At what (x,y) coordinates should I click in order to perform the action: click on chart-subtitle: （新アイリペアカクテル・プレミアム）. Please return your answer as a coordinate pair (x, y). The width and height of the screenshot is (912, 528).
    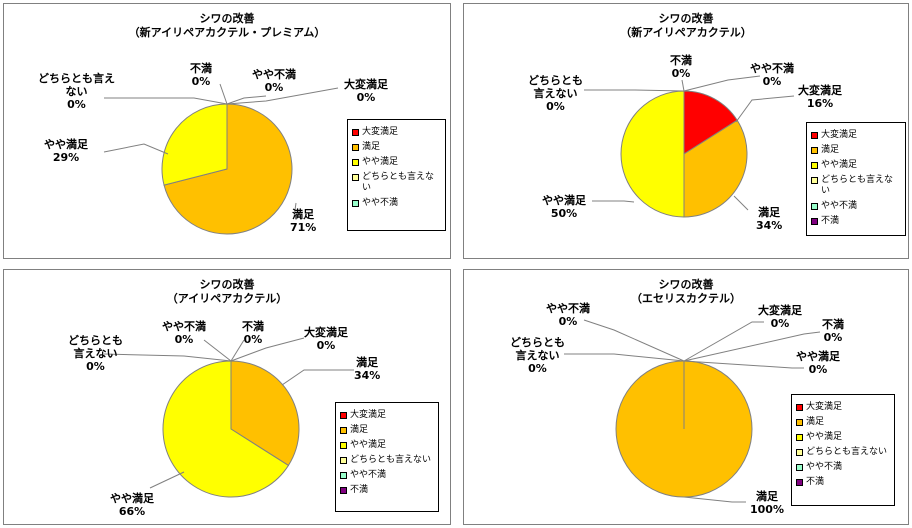
    Looking at the image, I should click on (227, 32).